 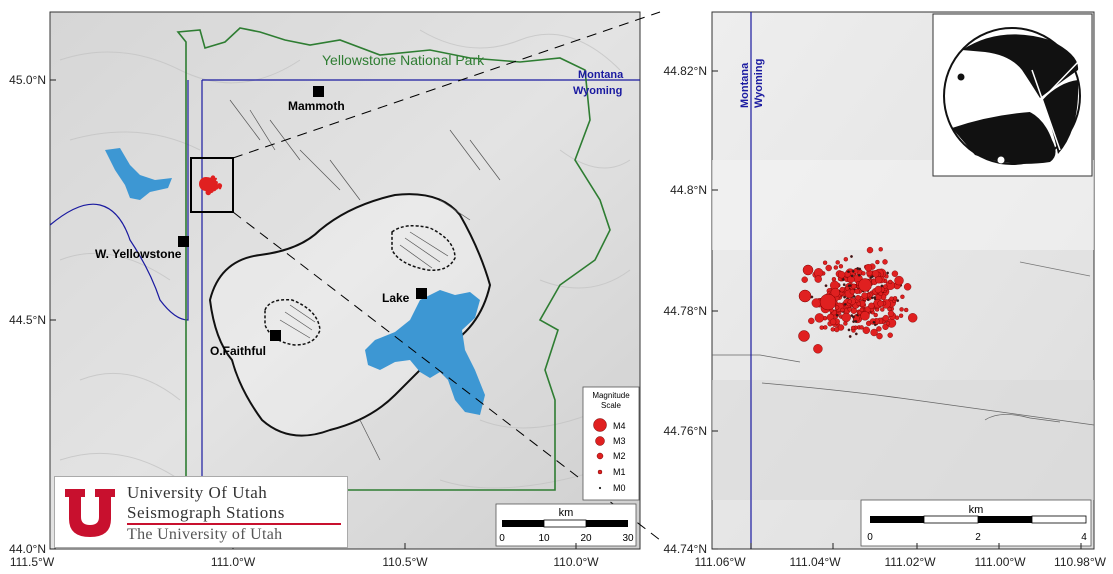 I want to click on w-yellowstone-label: W. Yellowstone, so click(x=138, y=254).